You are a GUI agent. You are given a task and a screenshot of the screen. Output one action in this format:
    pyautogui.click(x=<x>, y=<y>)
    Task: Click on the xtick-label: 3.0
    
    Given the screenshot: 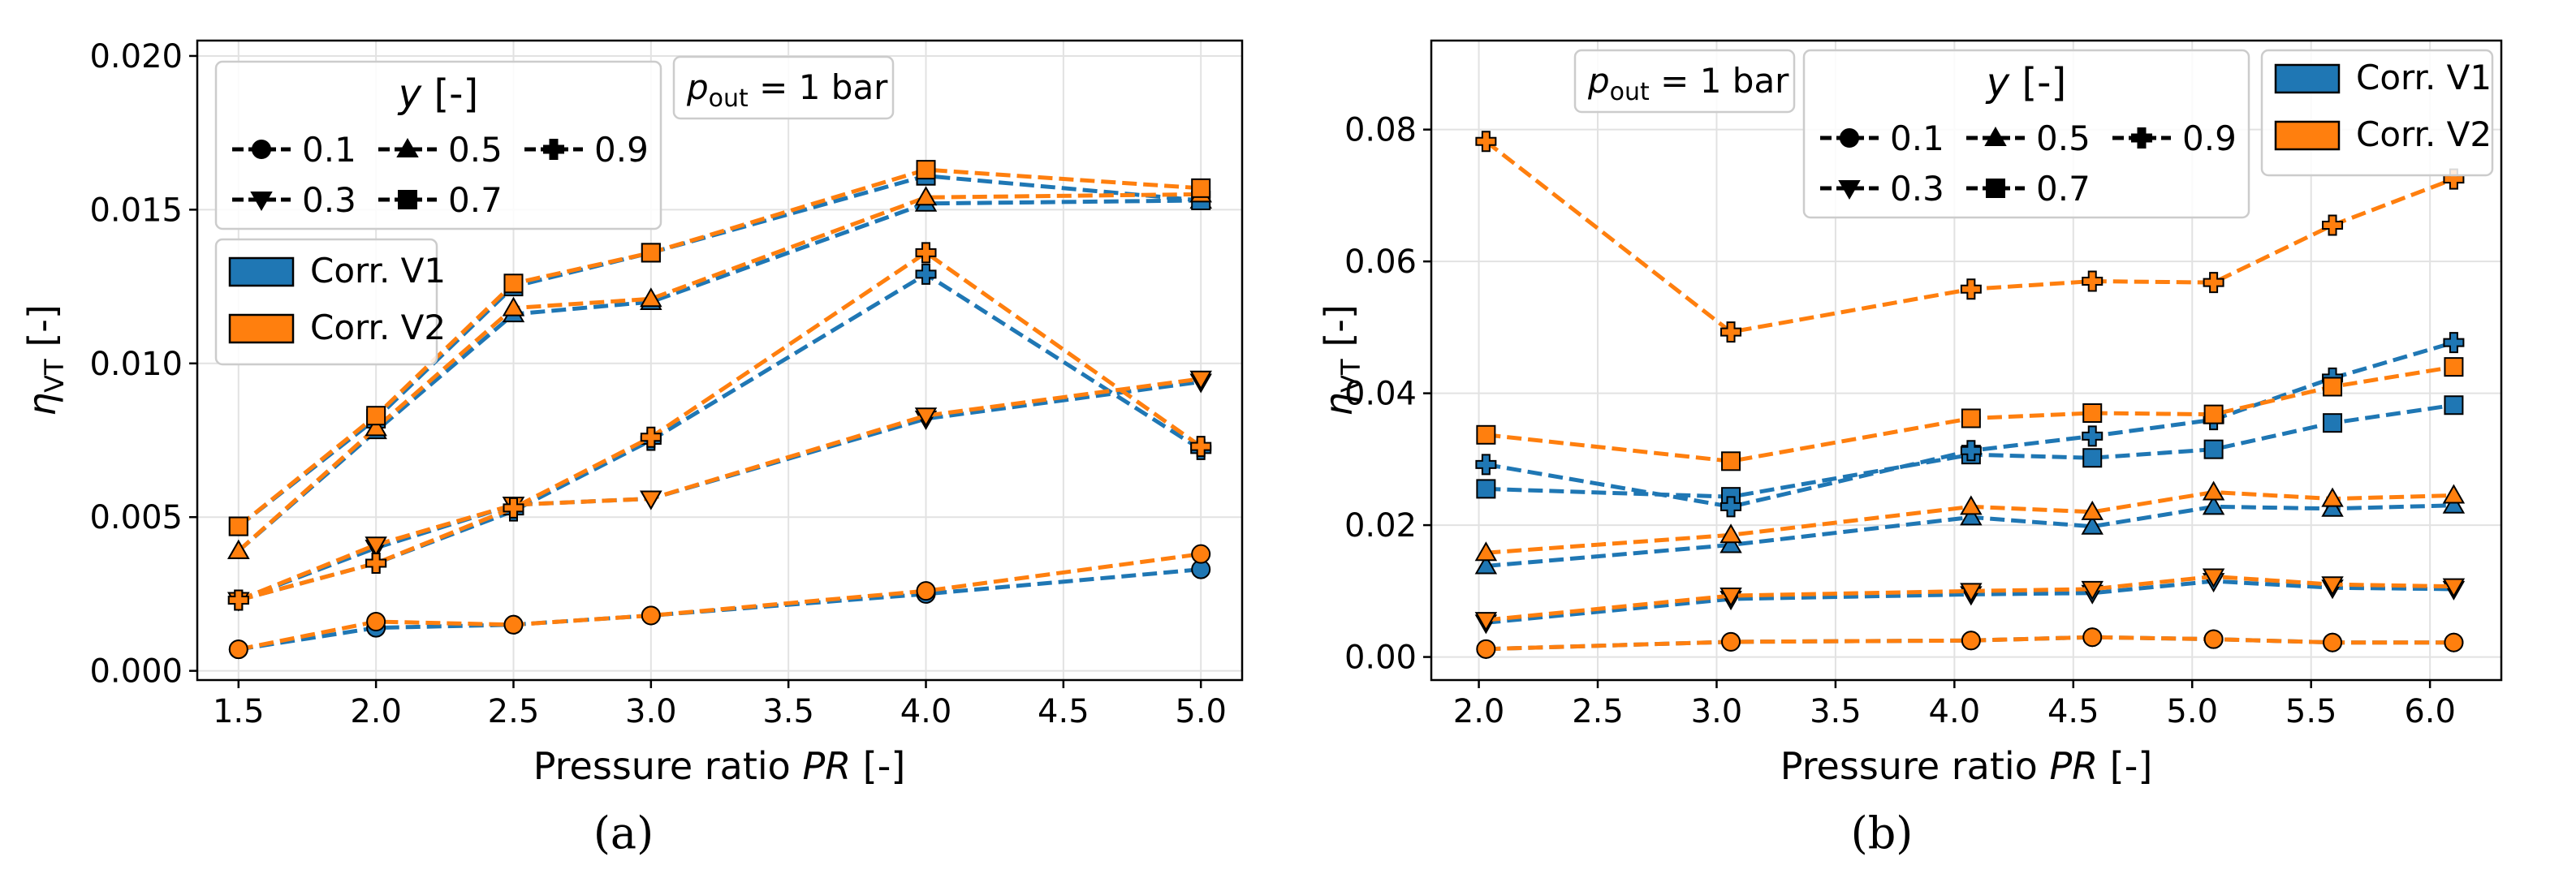 What is the action you would take?
    pyautogui.click(x=1717, y=711)
    